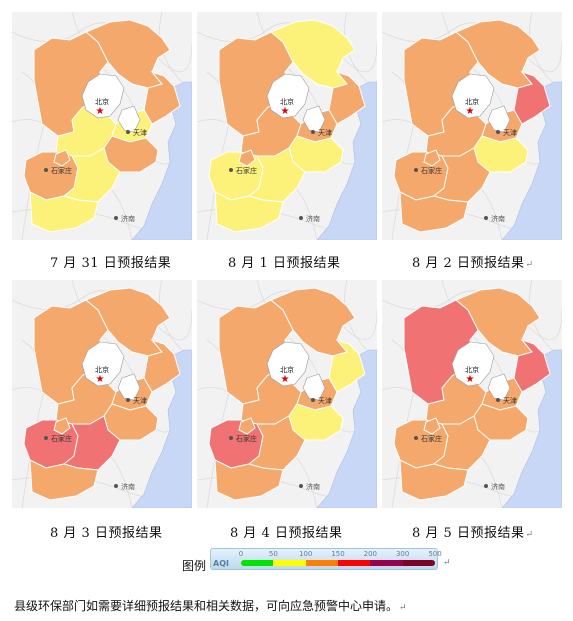 This screenshot has height=621, width=573. What do you see at coordinates (472, 126) in the screenshot?
I see `forecast-map-3: ★ 北京 天津 石家庄 济南` at bounding box center [472, 126].